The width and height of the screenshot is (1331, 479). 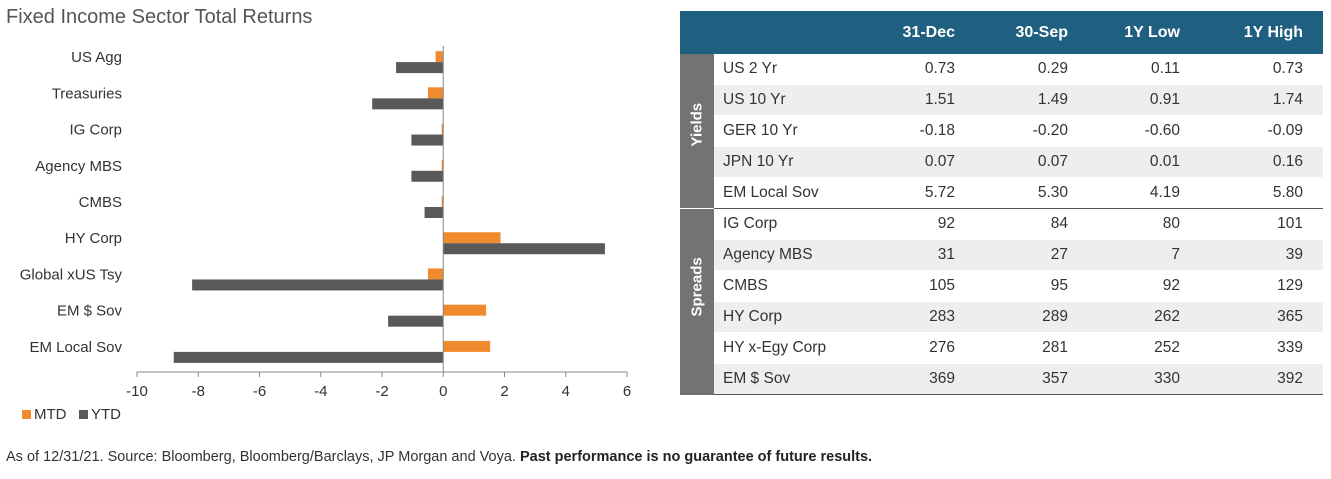 I want to click on row-label: HY x-Egy Corp, so click(x=786, y=348).